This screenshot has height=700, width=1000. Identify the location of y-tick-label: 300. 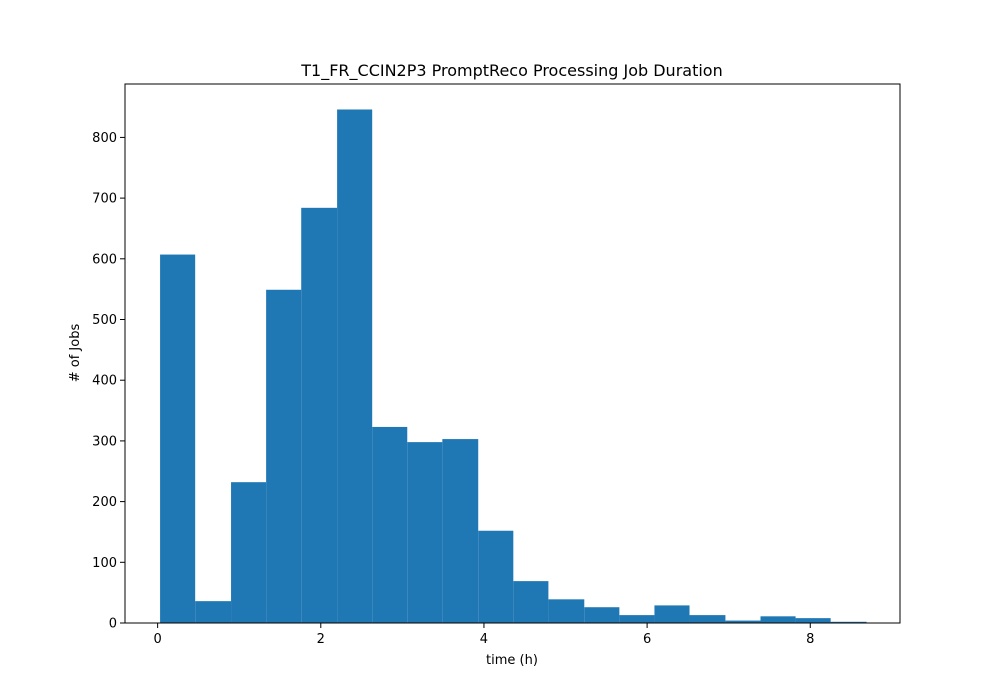
(104, 441).